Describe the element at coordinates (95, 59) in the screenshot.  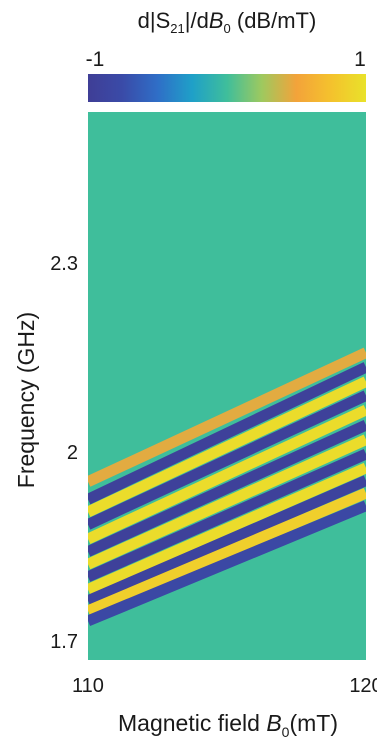
I see `colorbar-min-label: -1` at that location.